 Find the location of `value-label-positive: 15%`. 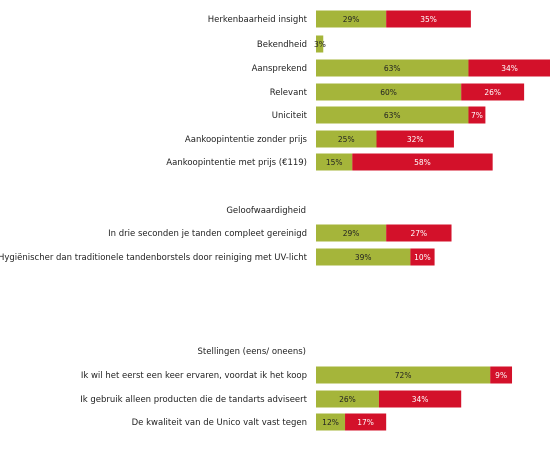

value-label-positive: 15% is located at coordinates (334, 162).